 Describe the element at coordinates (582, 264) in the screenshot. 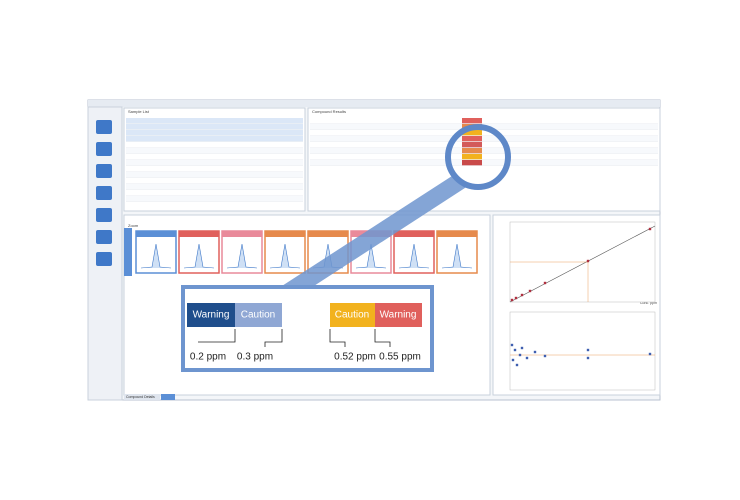

I see `fit-line` at that location.